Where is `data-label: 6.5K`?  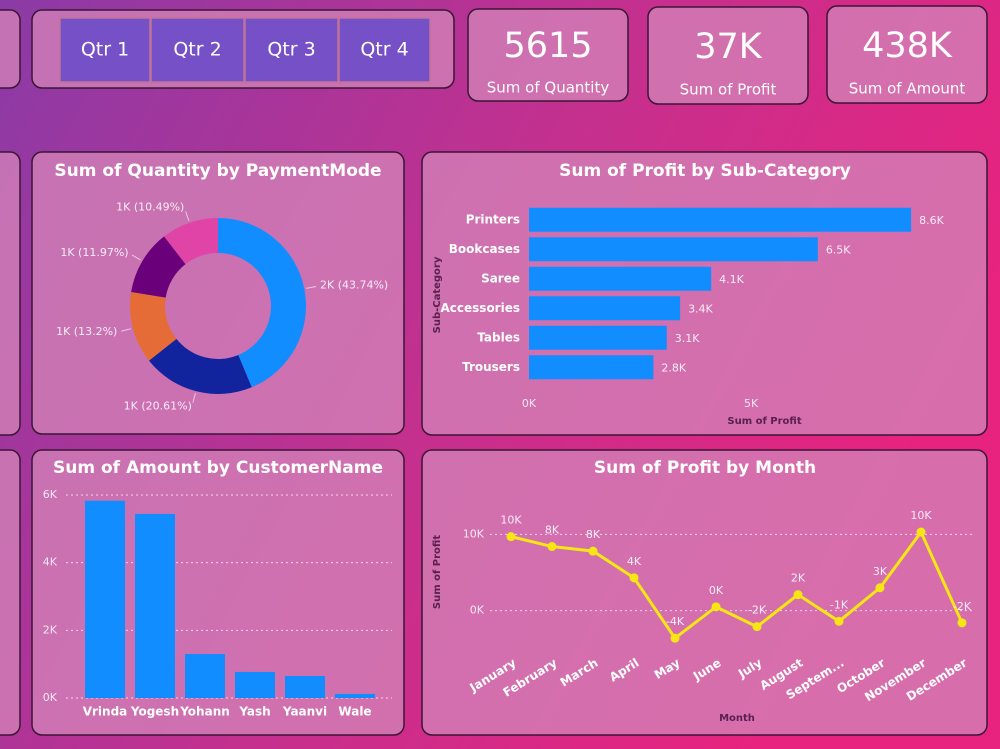 data-label: 6.5K is located at coordinates (838, 249).